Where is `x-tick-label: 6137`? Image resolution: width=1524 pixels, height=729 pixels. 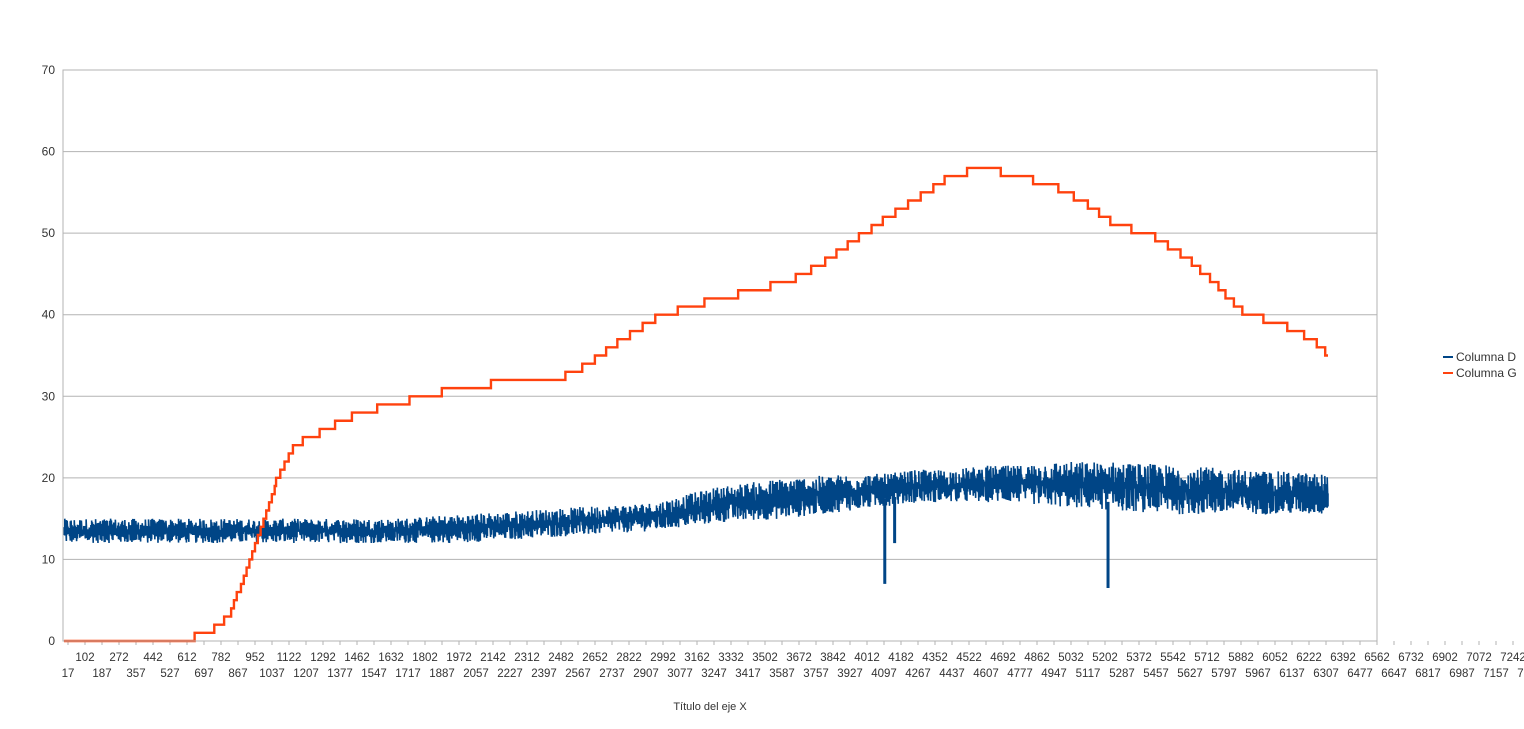
x-tick-label: 6137 is located at coordinates (1292, 674).